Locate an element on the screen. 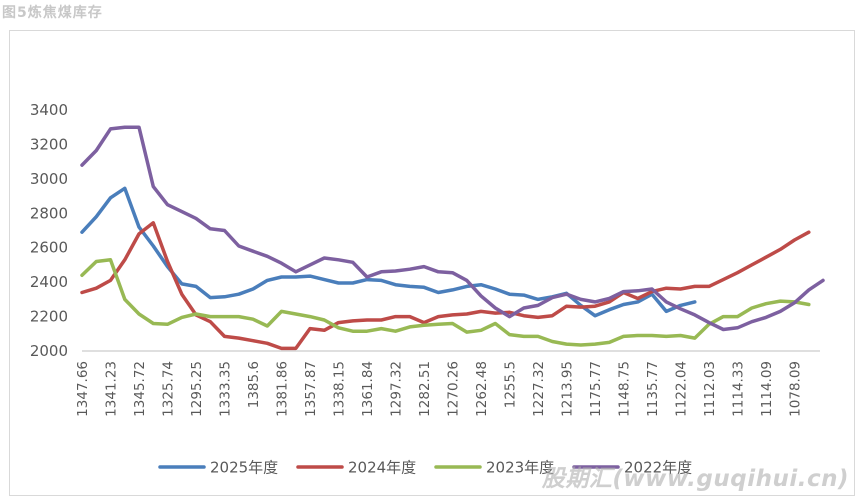 This screenshot has width=863, height=503. x-tick-label: 1361.84 is located at coordinates (368, 389).